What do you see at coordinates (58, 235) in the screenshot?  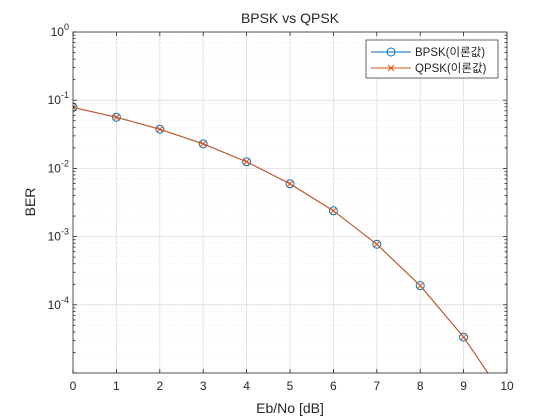 I see `y-tick-label: 10⁻³` at bounding box center [58, 235].